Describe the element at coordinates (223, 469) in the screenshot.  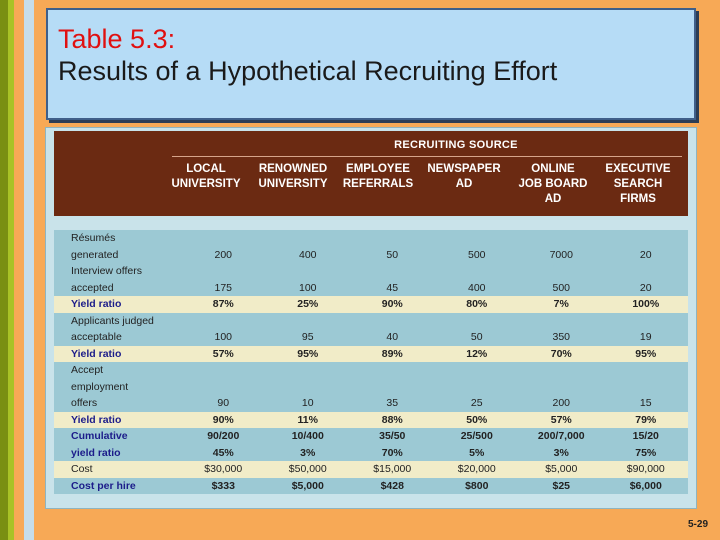
I see `table-cell: $30,000` at that location.